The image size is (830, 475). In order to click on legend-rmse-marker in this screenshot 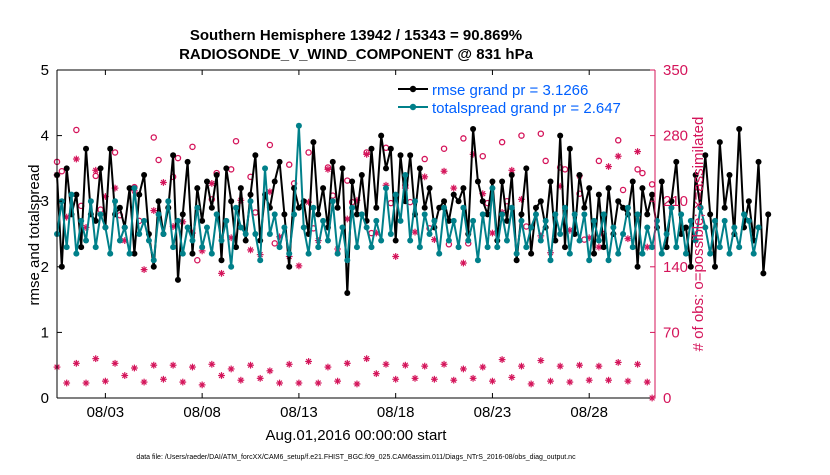, I will do `click(413, 89)`.